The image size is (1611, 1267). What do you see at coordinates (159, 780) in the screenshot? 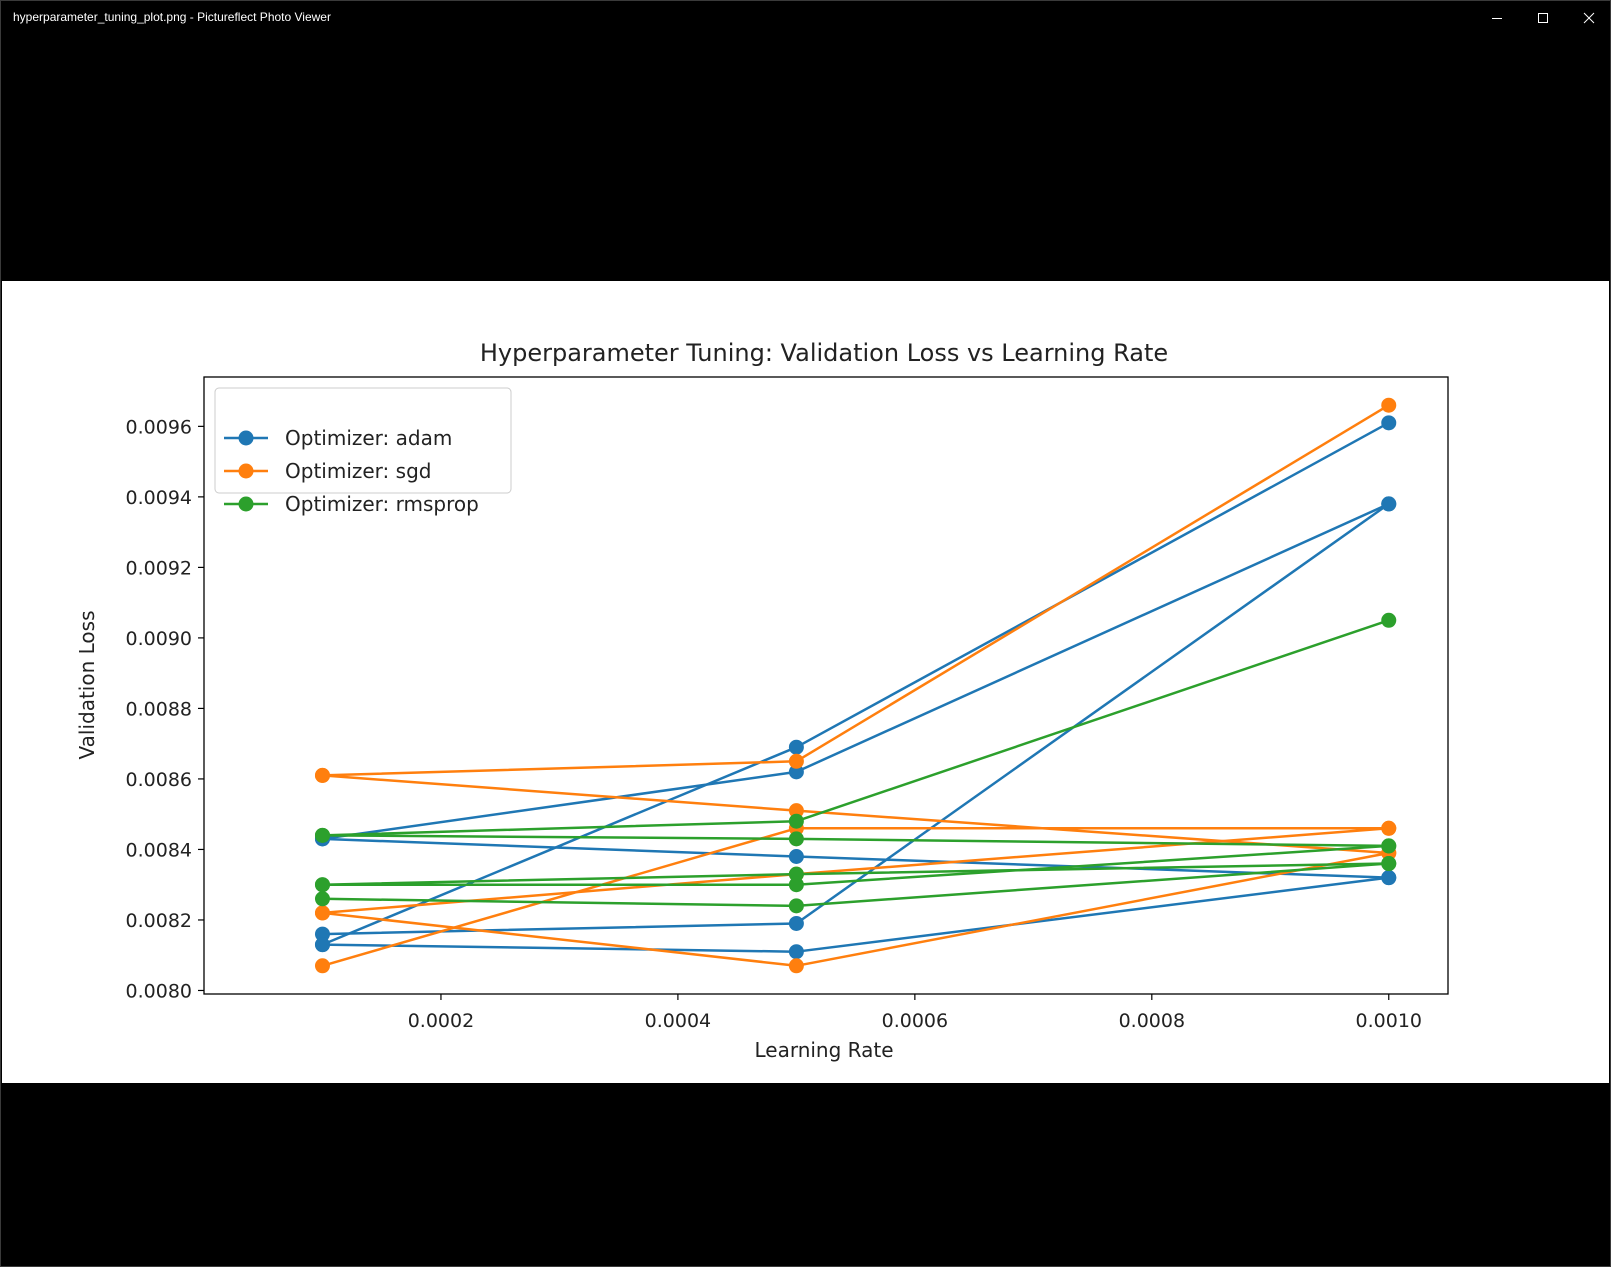
I see `y-tick-label: 0.0086` at bounding box center [159, 780].